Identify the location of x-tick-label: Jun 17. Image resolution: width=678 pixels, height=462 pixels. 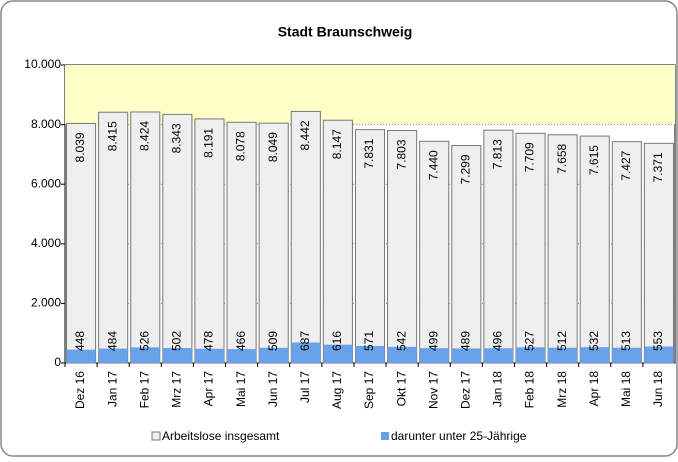
(273, 389).